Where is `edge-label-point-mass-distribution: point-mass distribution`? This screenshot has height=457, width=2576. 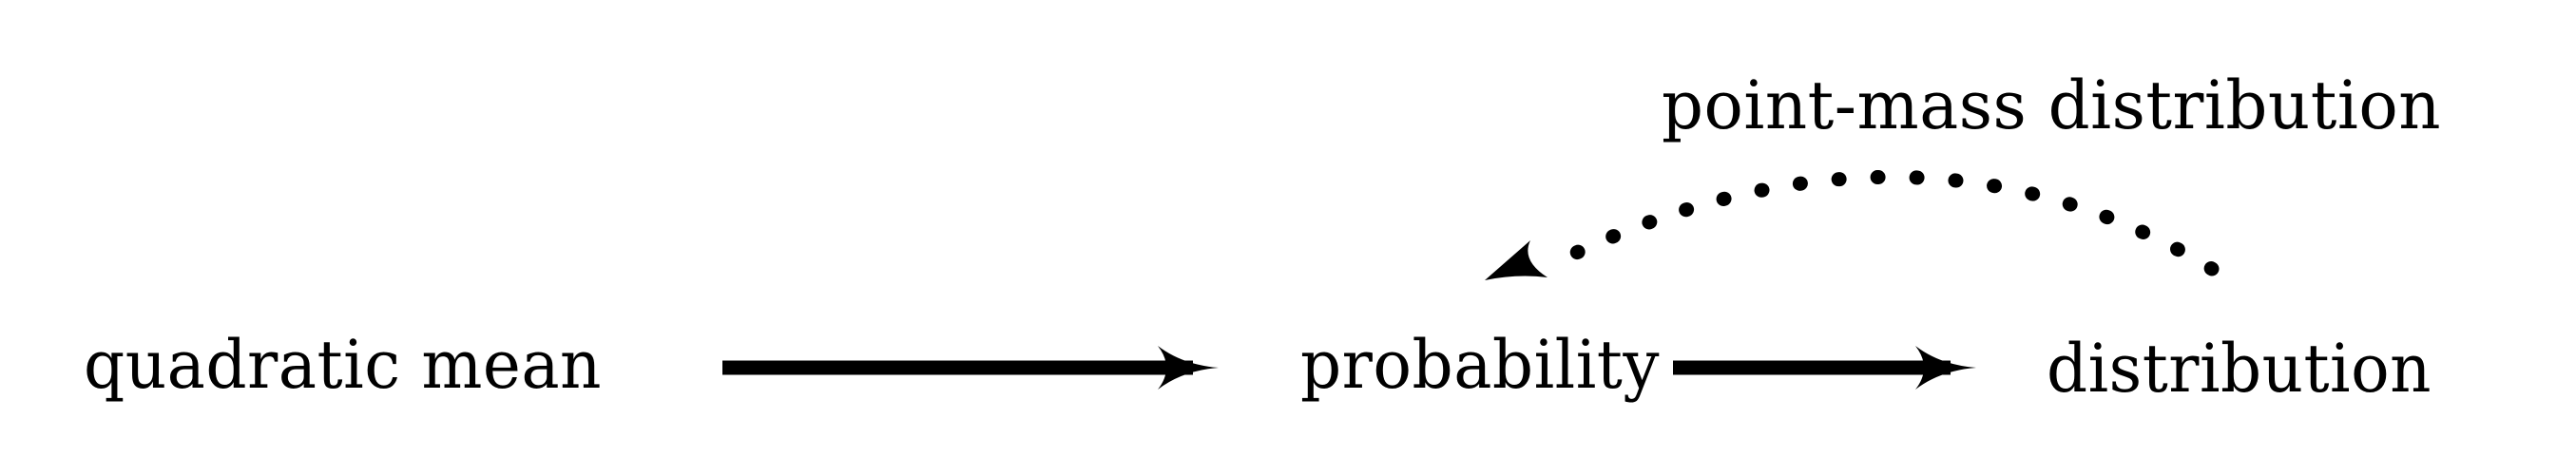 edge-label-point-mass-distribution: point-mass distribution is located at coordinates (2052, 105).